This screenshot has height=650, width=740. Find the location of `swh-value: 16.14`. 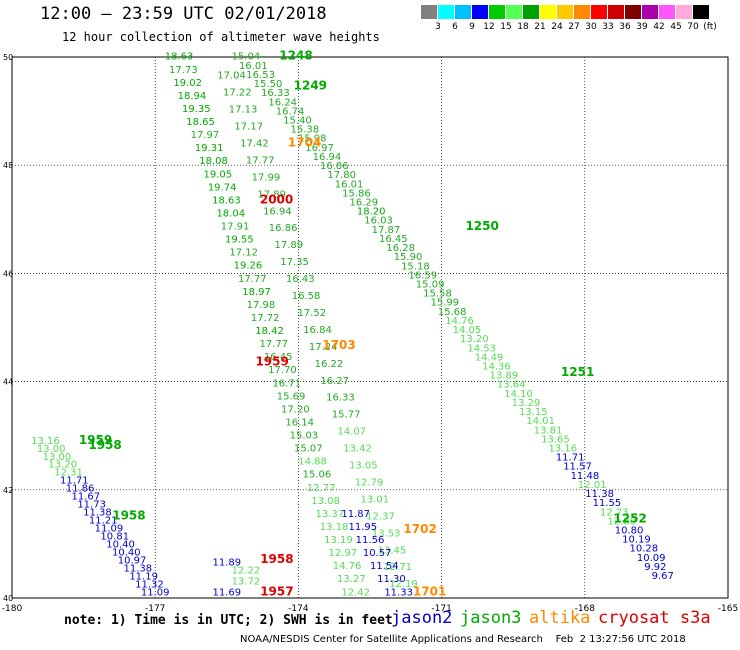

swh-value: 16.14 is located at coordinates (299, 422).